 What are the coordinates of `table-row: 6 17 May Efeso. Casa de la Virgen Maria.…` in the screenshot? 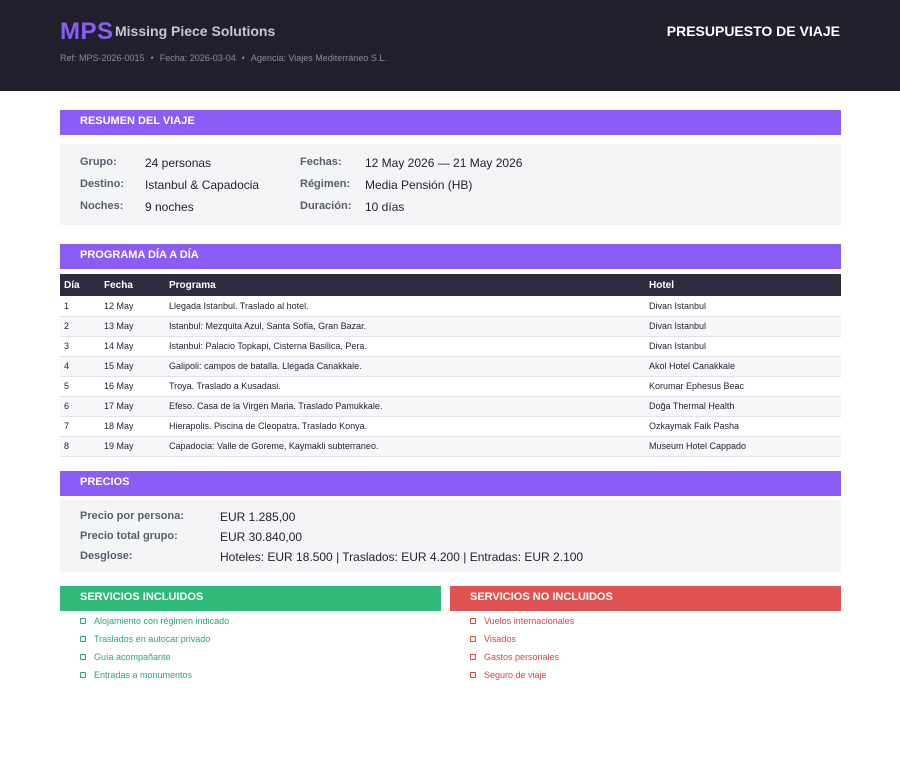 It's located at (450, 406).